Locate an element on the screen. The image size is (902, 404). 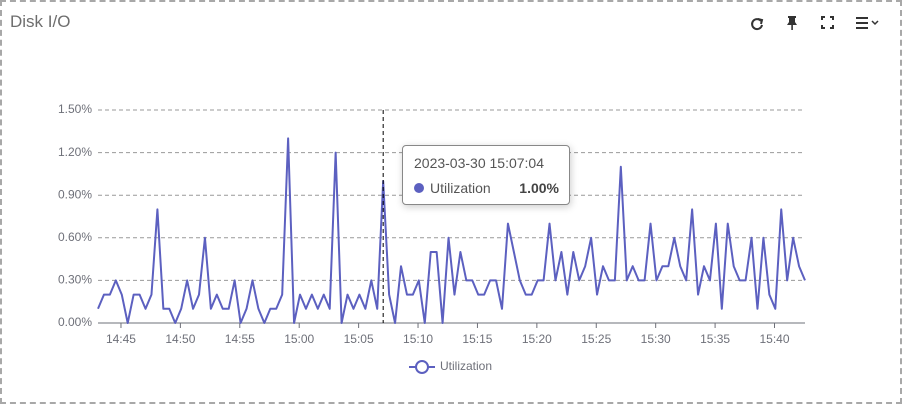
y-tick-label: 1.50% is located at coordinates (75, 109).